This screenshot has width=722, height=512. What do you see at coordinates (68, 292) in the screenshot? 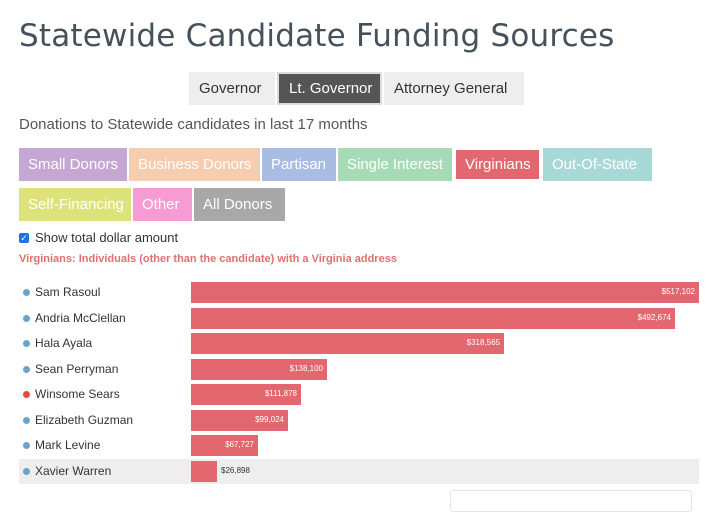
I see `candidate-name: Sam Rasoul` at bounding box center [68, 292].